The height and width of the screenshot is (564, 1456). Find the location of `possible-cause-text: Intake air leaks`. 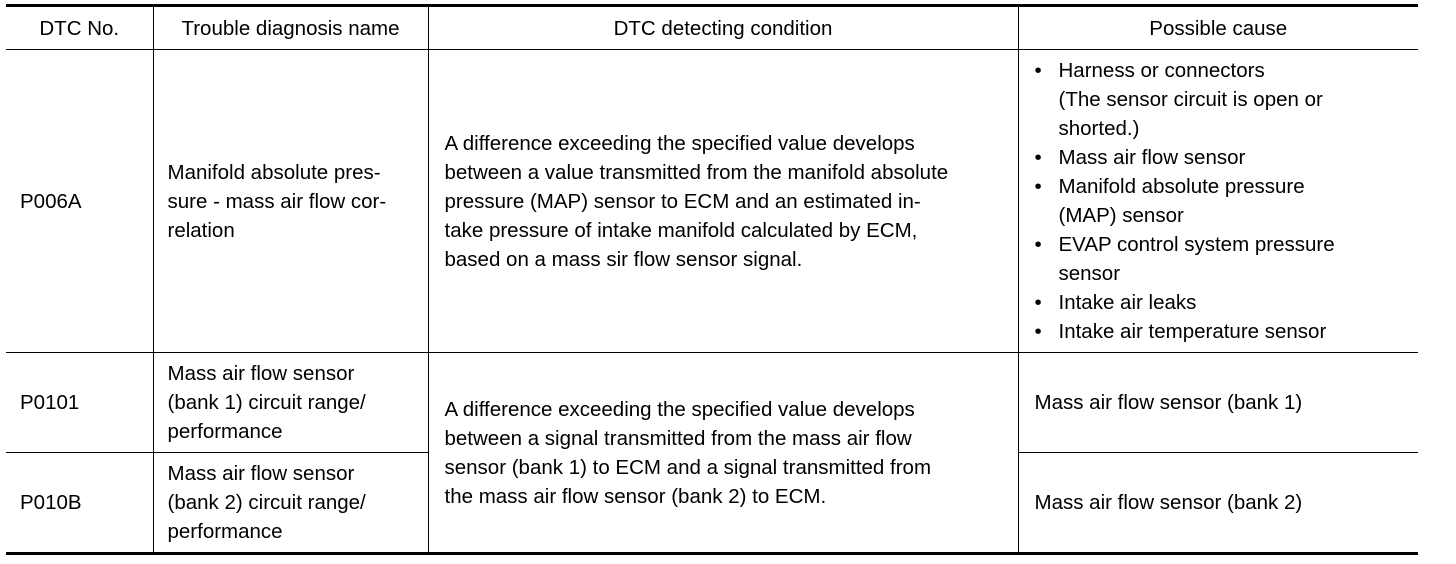

possible-cause-text: Intake air leaks is located at coordinates (1127, 302).